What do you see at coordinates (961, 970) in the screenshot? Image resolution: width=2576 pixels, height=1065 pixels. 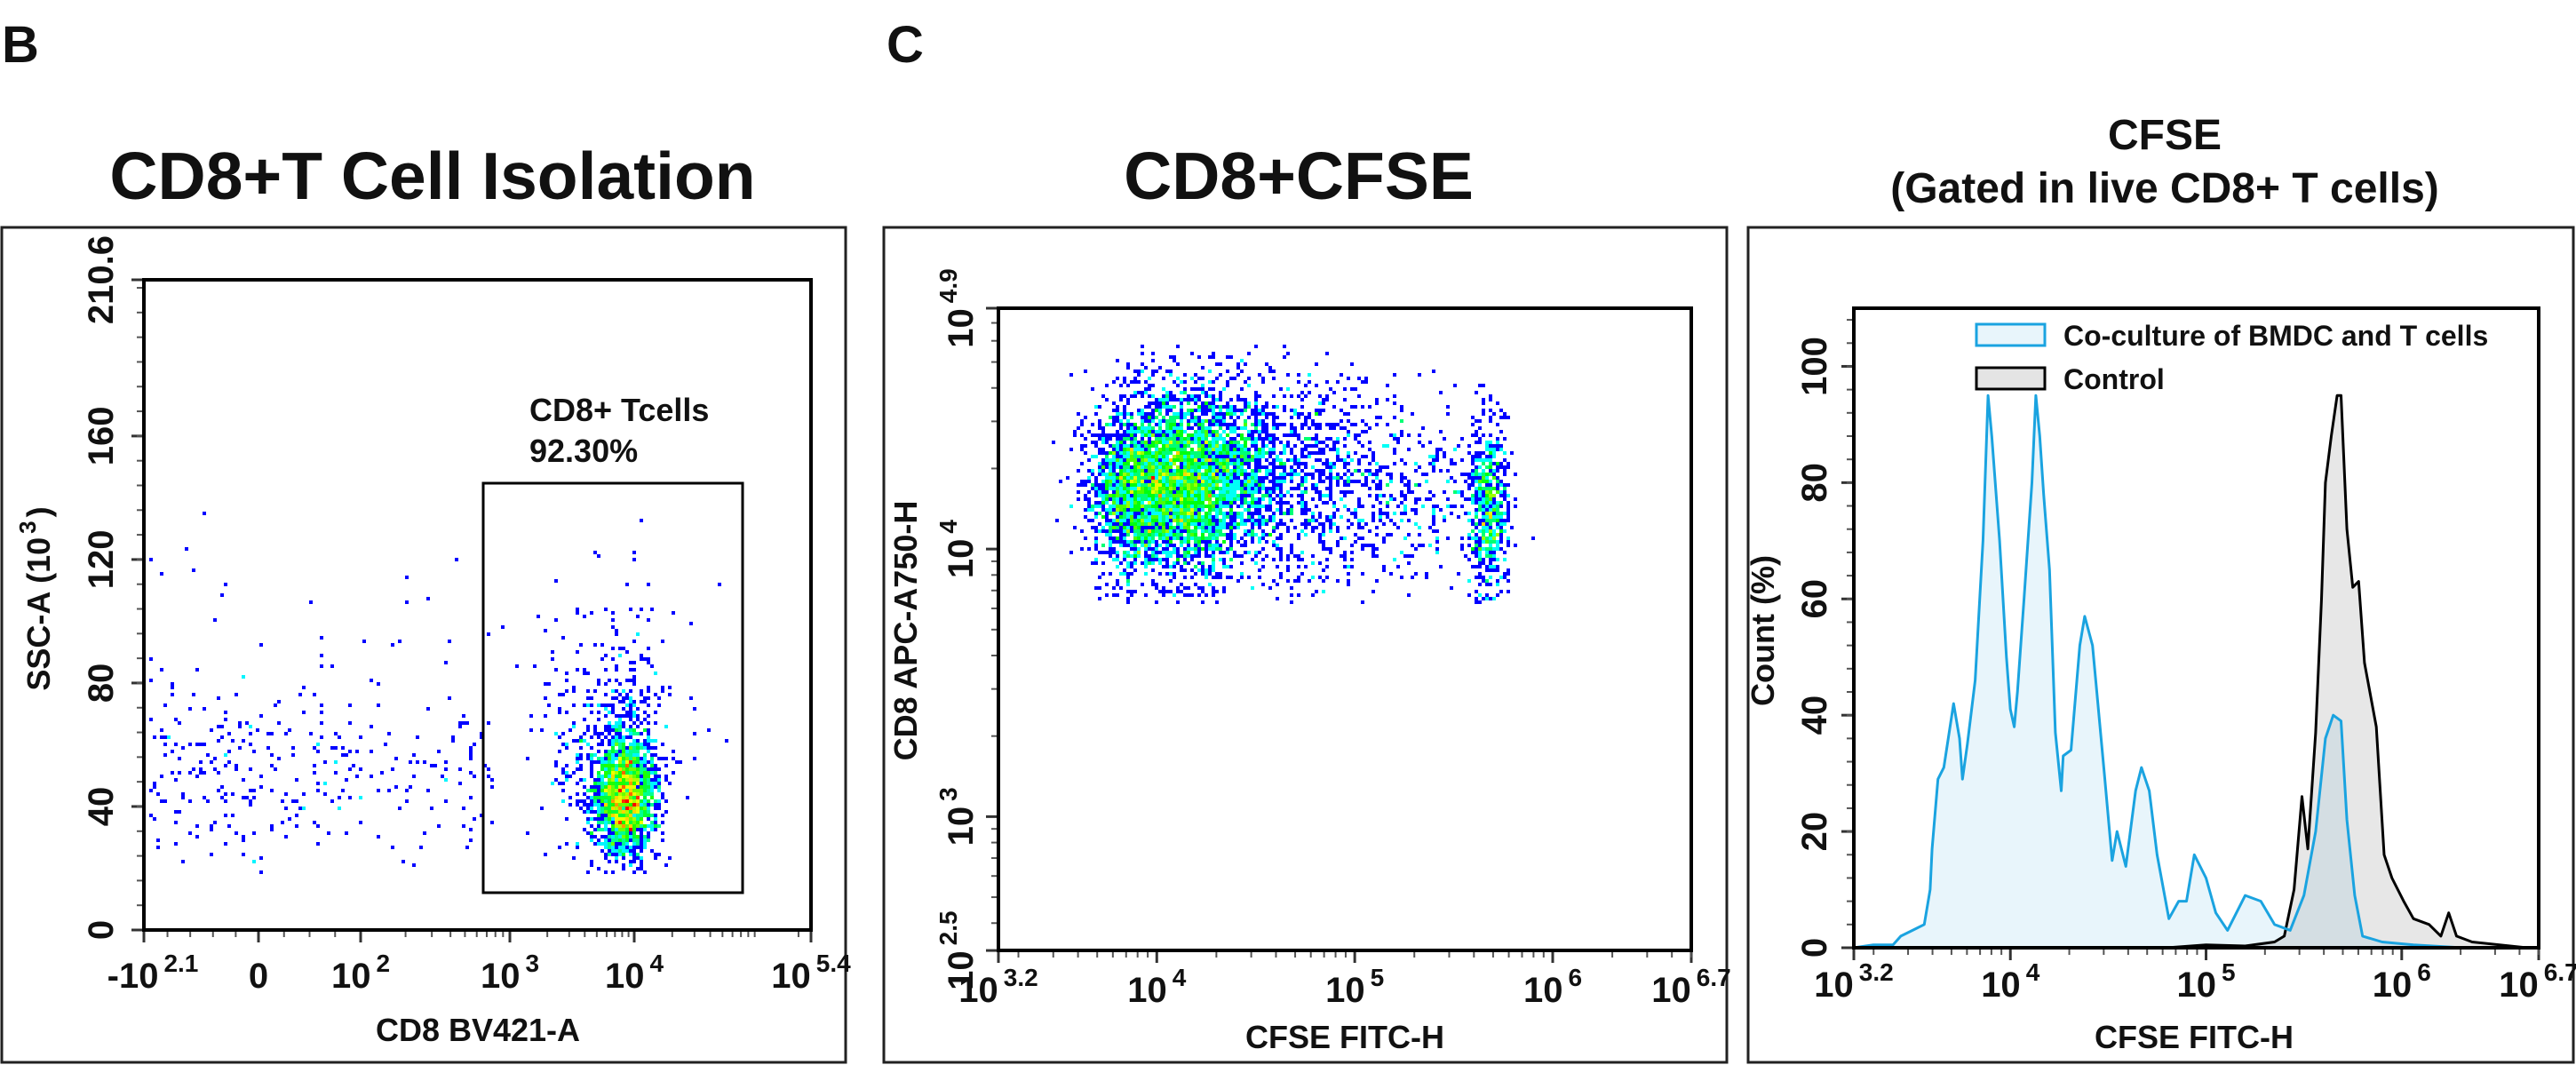 I see `tick-label-base: 10` at bounding box center [961, 970].